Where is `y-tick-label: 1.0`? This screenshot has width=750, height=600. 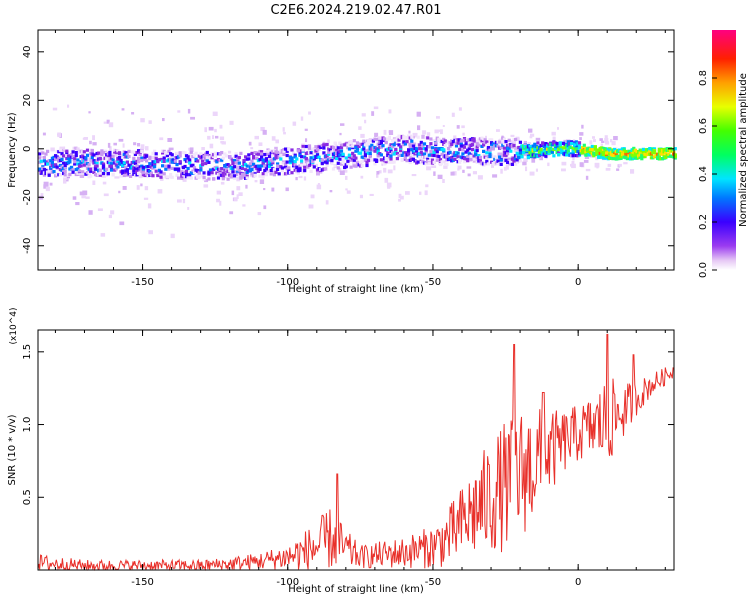
y-tick-label: 1.0 is located at coordinates (27, 425).